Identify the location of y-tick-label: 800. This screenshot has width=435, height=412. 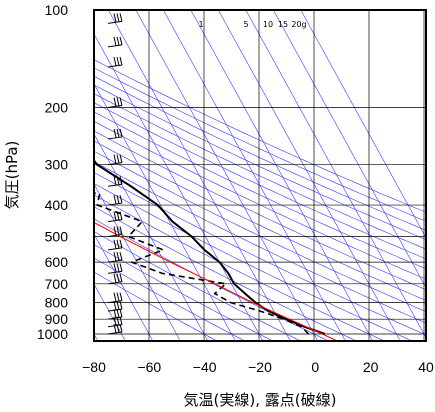
(57, 303).